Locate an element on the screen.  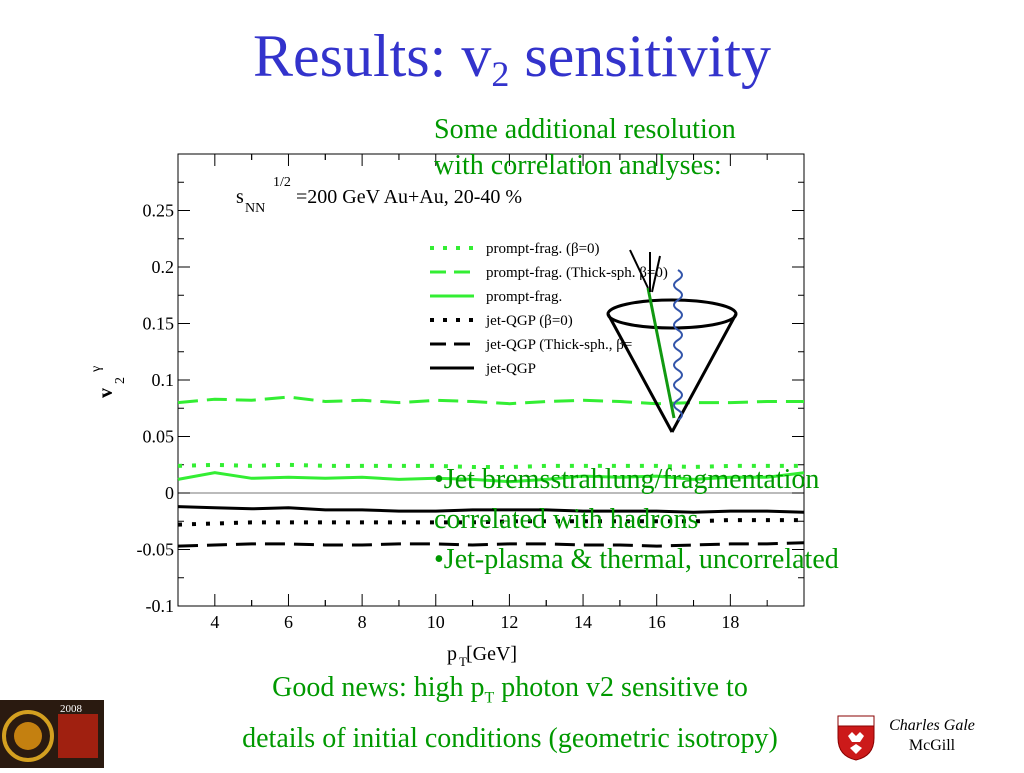
legend-label-5: jet-QGP (Thick-sph., β= is located at coordinates (558, 345).